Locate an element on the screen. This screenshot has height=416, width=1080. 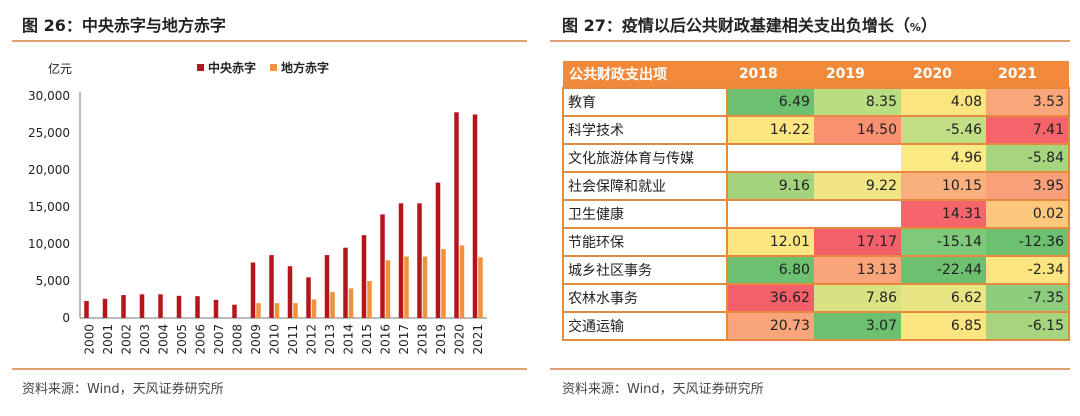
x-tick-label: 2014 is located at coordinates (348, 339).